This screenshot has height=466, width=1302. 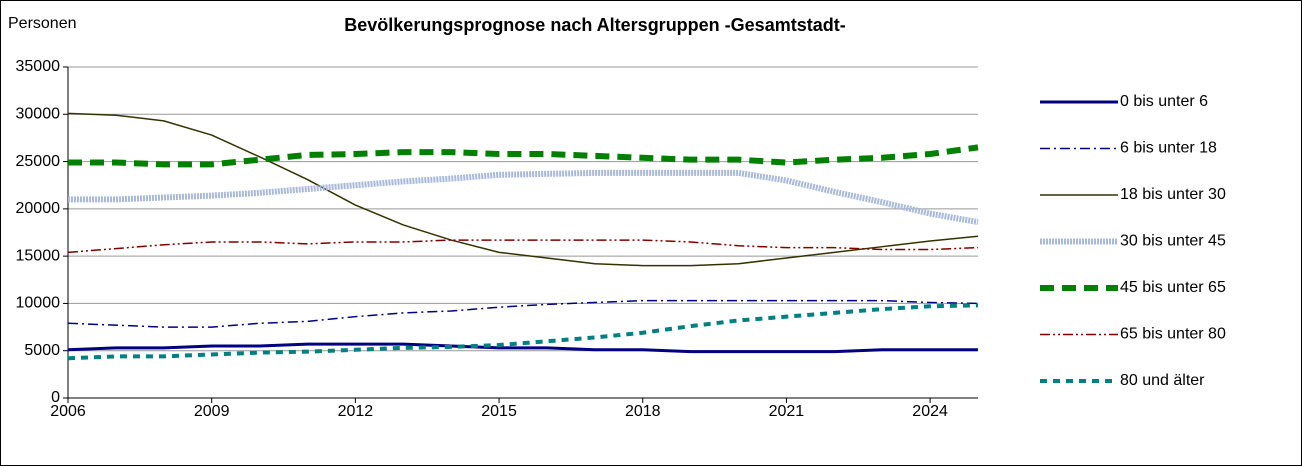 What do you see at coordinates (38, 66) in the screenshot?
I see `y-tick-label: 35000` at bounding box center [38, 66].